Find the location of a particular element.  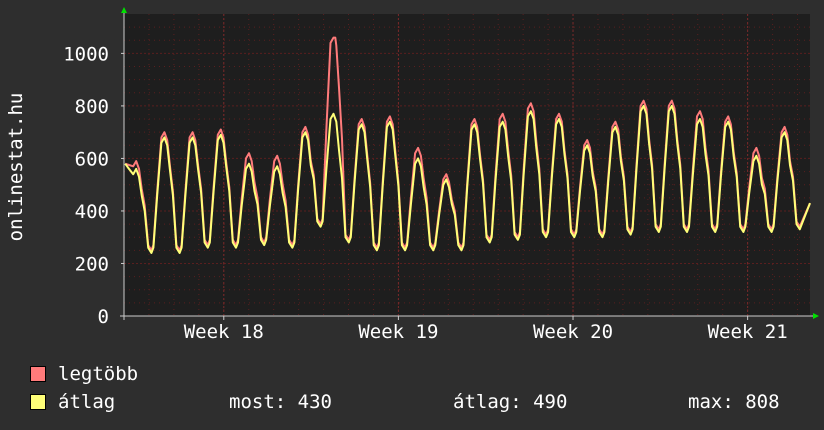

y-tick-label: 0 is located at coordinates (103, 317).